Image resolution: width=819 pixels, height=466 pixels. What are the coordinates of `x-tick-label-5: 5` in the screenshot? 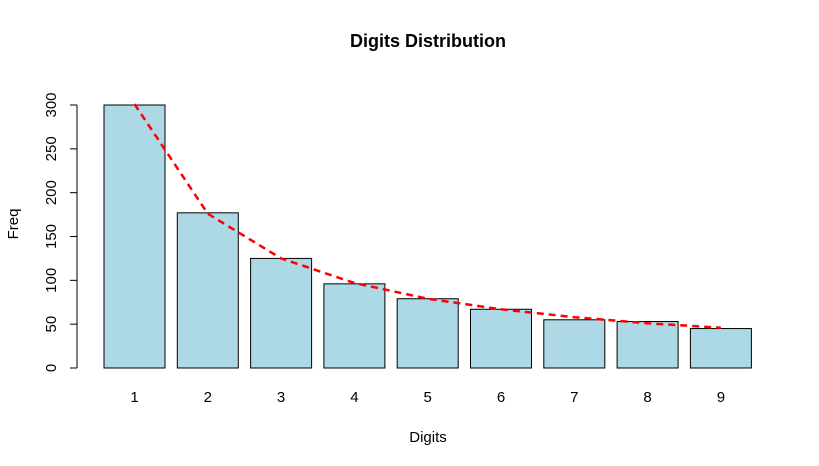 It's located at (428, 397).